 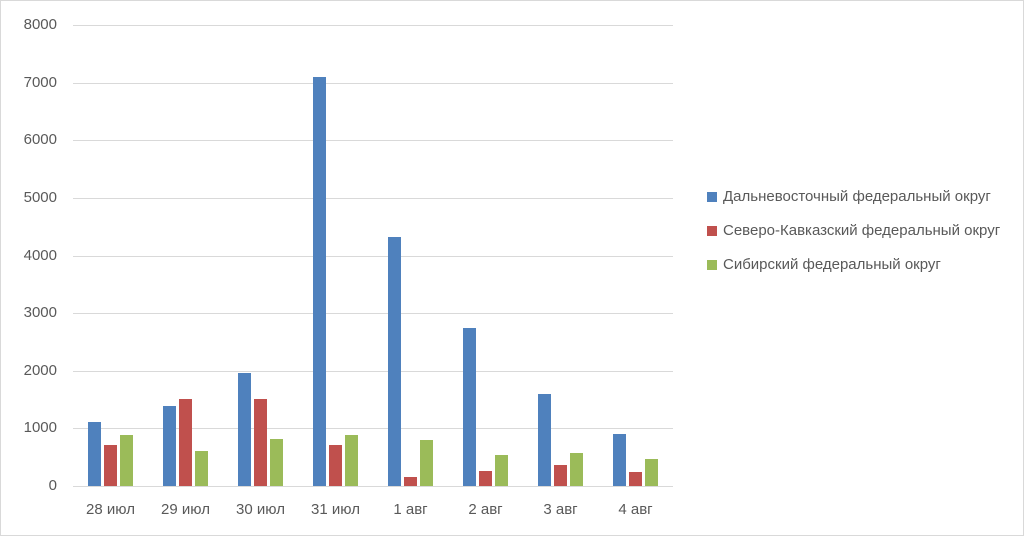 I want to click on legend-item-north-caucasus: Северо-Кавказский федеральный округ, so click(x=862, y=231).